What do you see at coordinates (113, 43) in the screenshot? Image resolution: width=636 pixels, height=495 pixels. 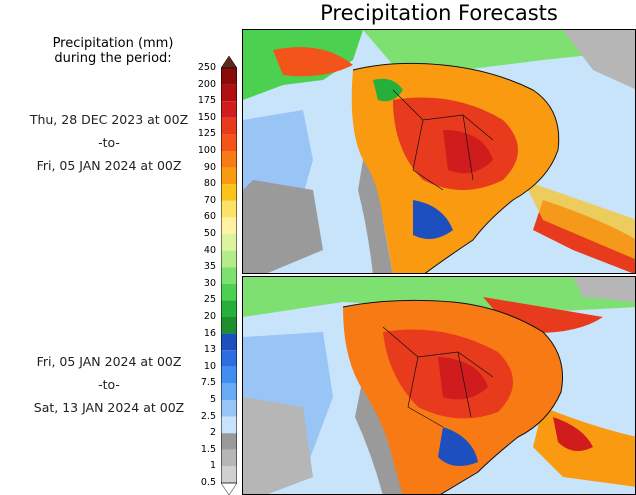 I see `legend-heading-line1: Precipitation (mm)` at bounding box center [113, 43].